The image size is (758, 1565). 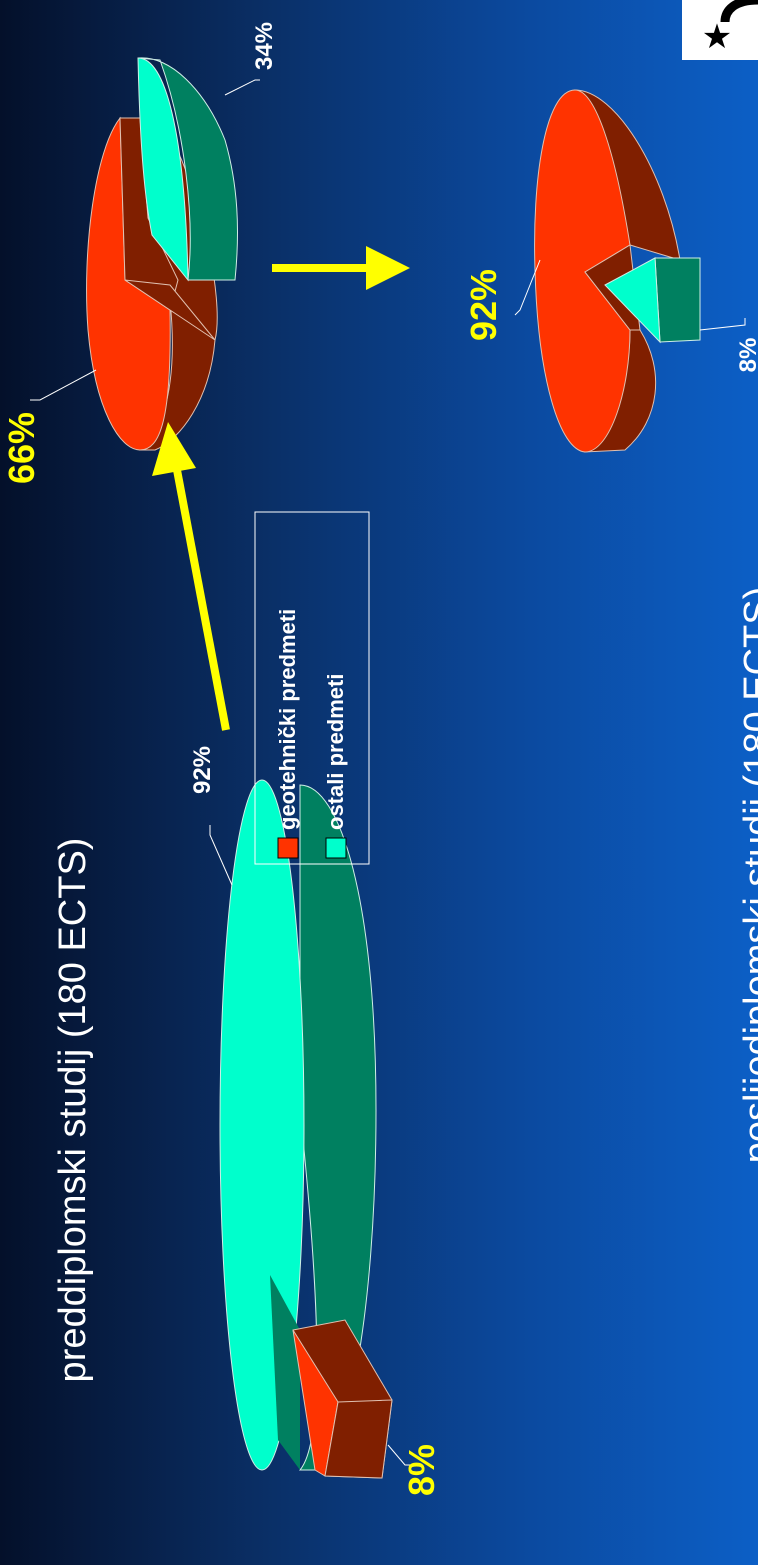 What do you see at coordinates (342, 1399) in the screenshot?
I see `pie1-slice-geotehnicki` at bounding box center [342, 1399].